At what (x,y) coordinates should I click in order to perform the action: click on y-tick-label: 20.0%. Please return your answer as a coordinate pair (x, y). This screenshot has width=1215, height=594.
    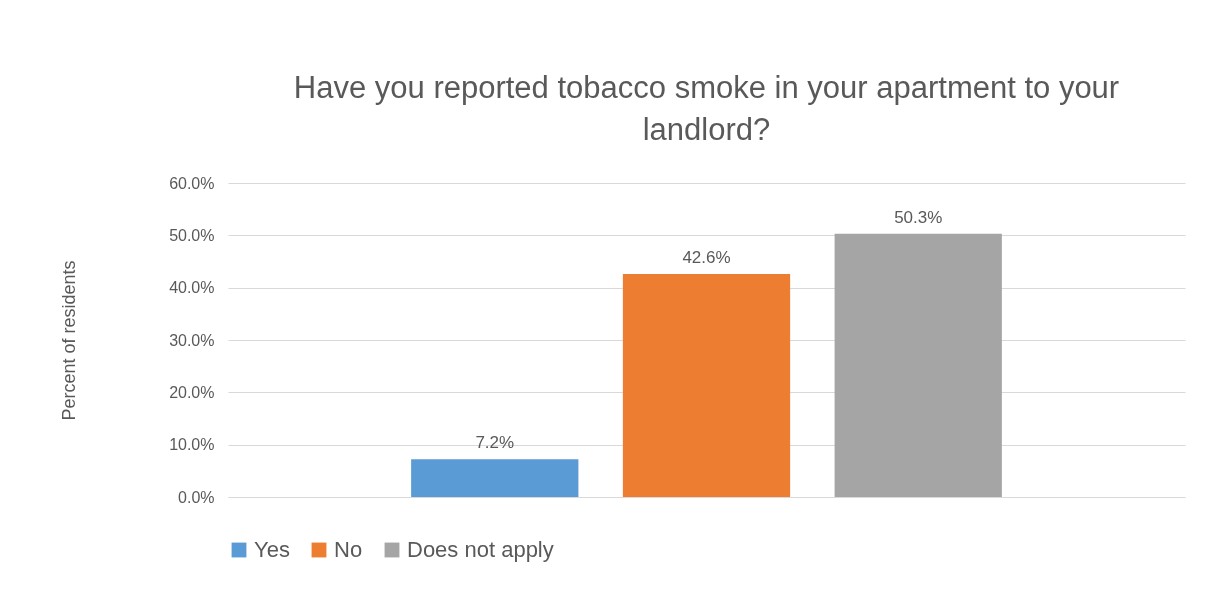
    Looking at the image, I should click on (192, 392).